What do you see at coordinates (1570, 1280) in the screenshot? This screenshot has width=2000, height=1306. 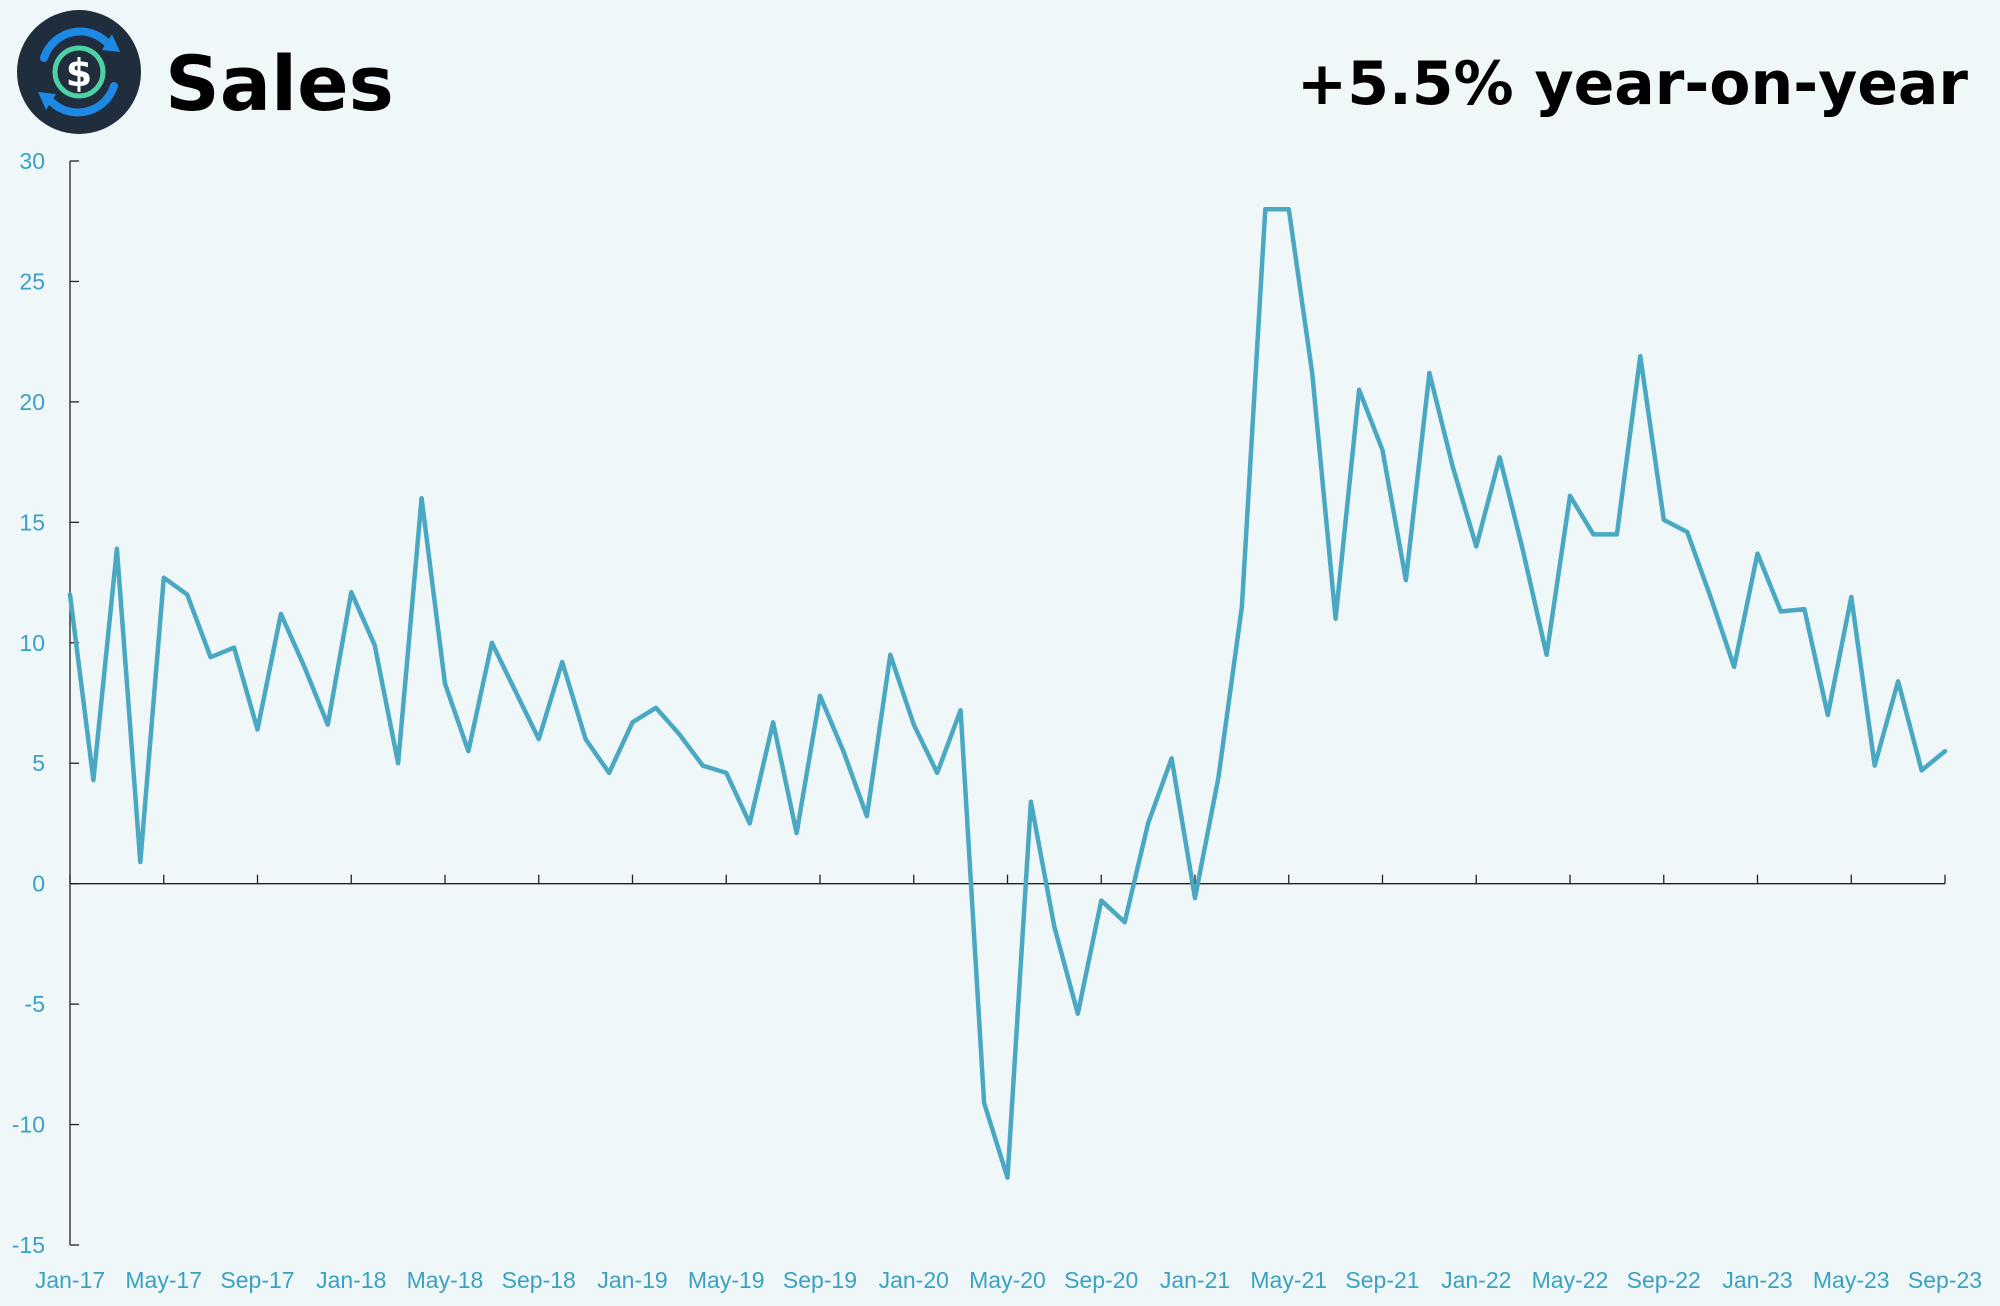 I see `x-tick-label: May-22` at bounding box center [1570, 1280].